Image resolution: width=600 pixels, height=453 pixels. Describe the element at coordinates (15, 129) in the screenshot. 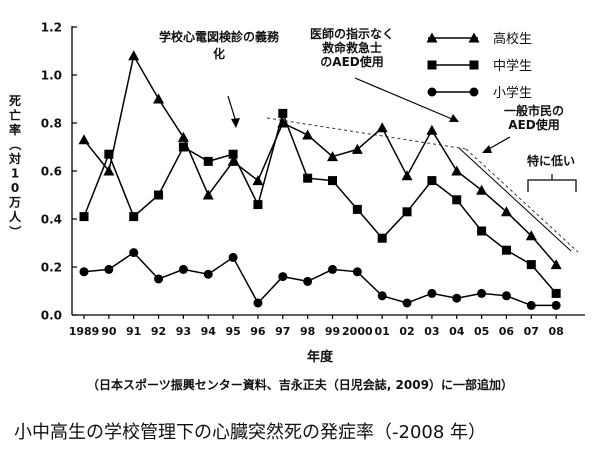

I see `y-axis-title-char: 率` at that location.